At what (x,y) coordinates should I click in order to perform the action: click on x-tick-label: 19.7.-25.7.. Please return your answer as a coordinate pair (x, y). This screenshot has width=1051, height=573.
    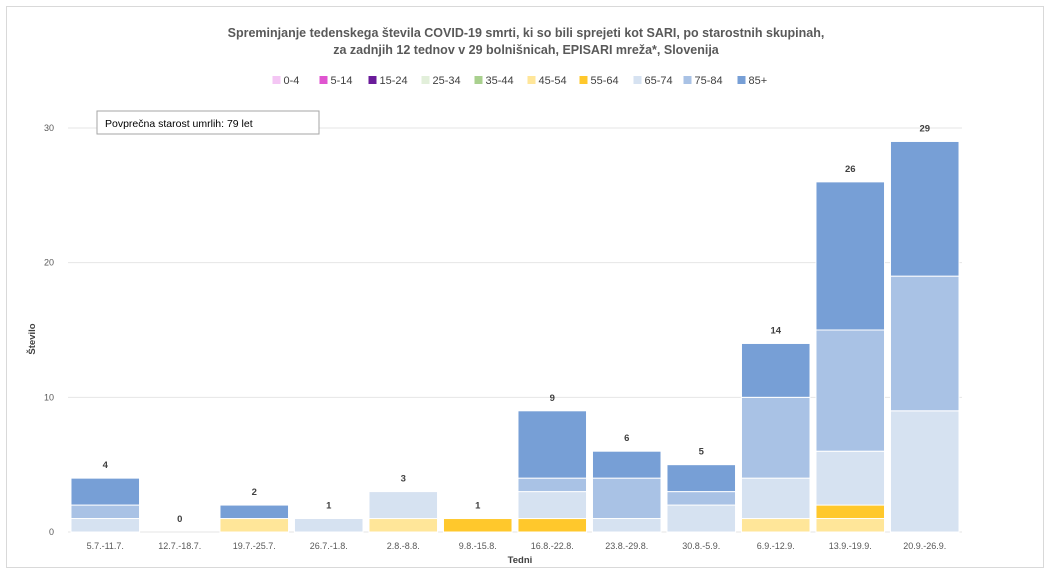
    Looking at the image, I should click on (254, 546).